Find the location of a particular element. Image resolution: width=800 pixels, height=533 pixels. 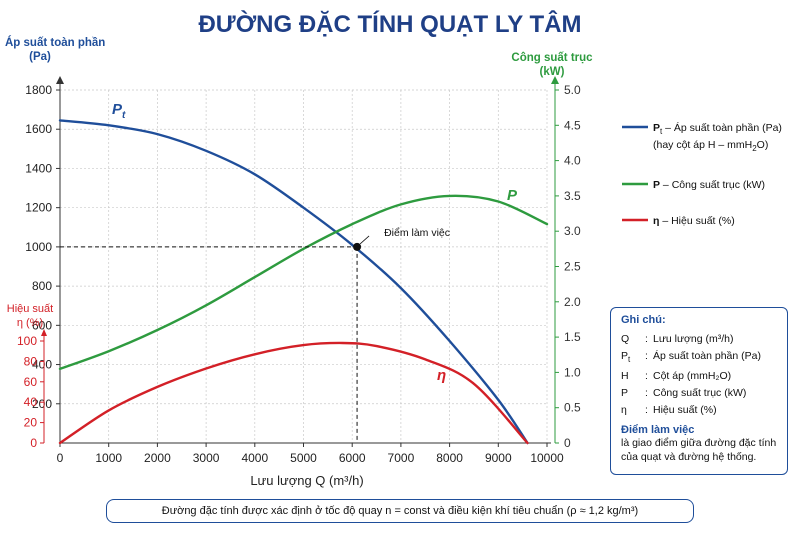

power-axis-title: Công suất trục is located at coordinates (552, 58).